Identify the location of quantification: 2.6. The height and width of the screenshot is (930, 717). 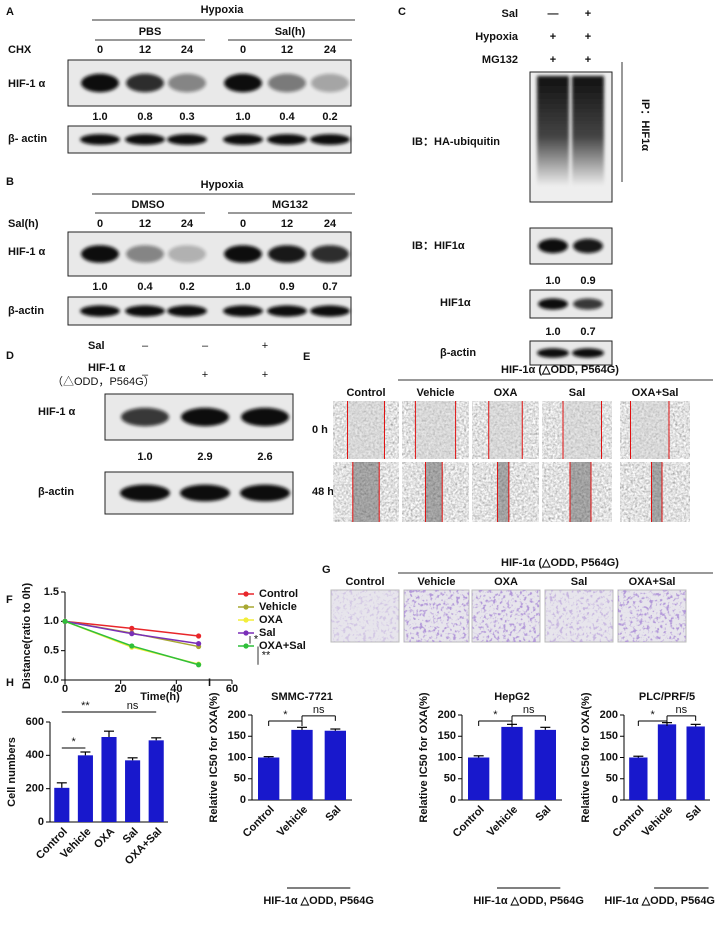
(264, 457).